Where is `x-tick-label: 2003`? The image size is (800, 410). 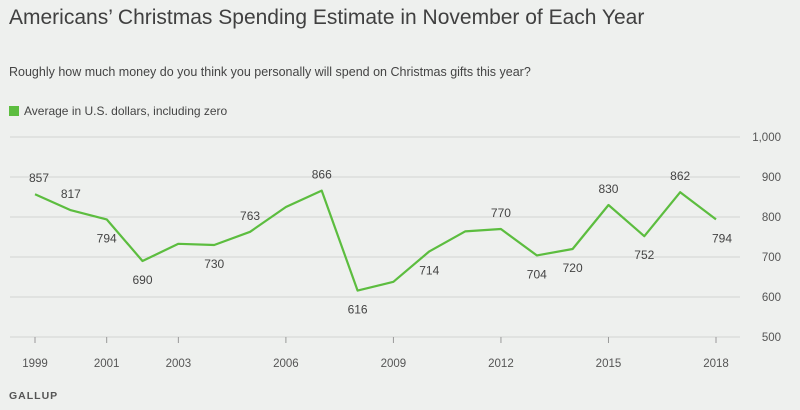 x-tick-label: 2003 is located at coordinates (179, 364).